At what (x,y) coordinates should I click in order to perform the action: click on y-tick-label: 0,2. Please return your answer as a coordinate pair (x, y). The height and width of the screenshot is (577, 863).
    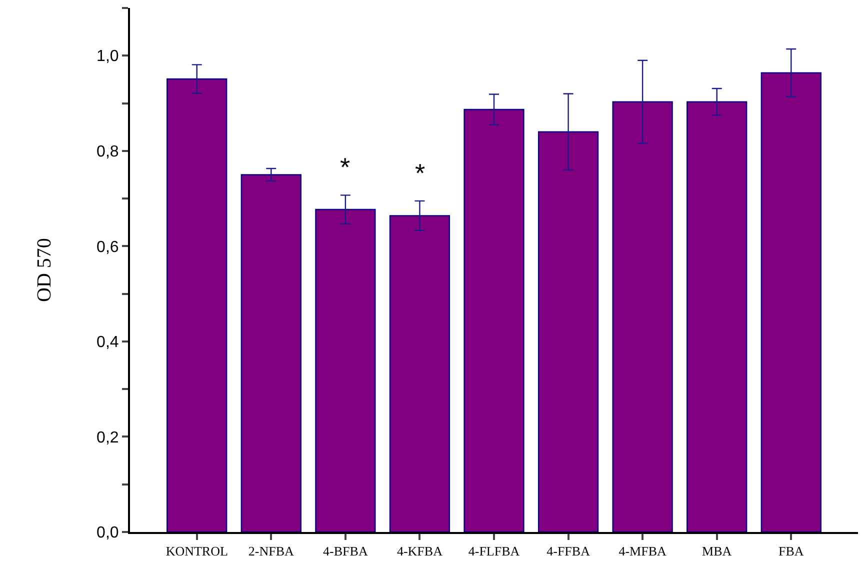
    Looking at the image, I should click on (107, 437).